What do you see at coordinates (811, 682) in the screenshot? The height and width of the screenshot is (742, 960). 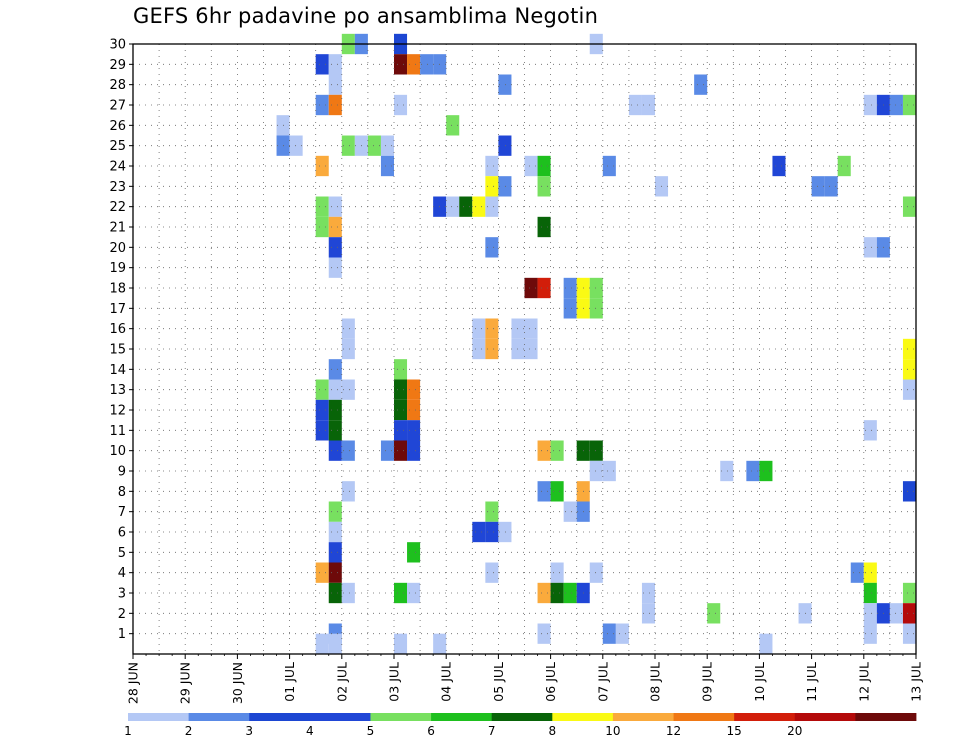 I see `x-tick-label: 11 JUL` at bounding box center [811, 682].